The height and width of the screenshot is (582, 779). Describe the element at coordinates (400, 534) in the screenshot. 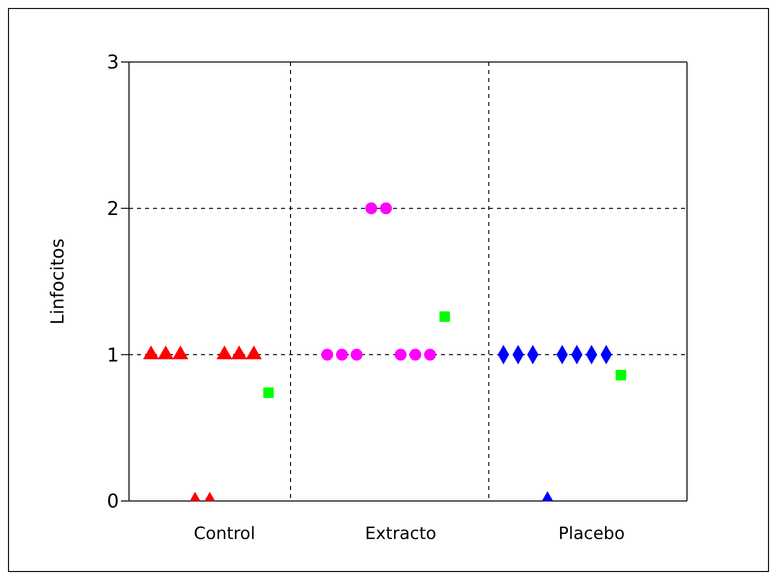

I see `x-tick-label: Extracto` at that location.